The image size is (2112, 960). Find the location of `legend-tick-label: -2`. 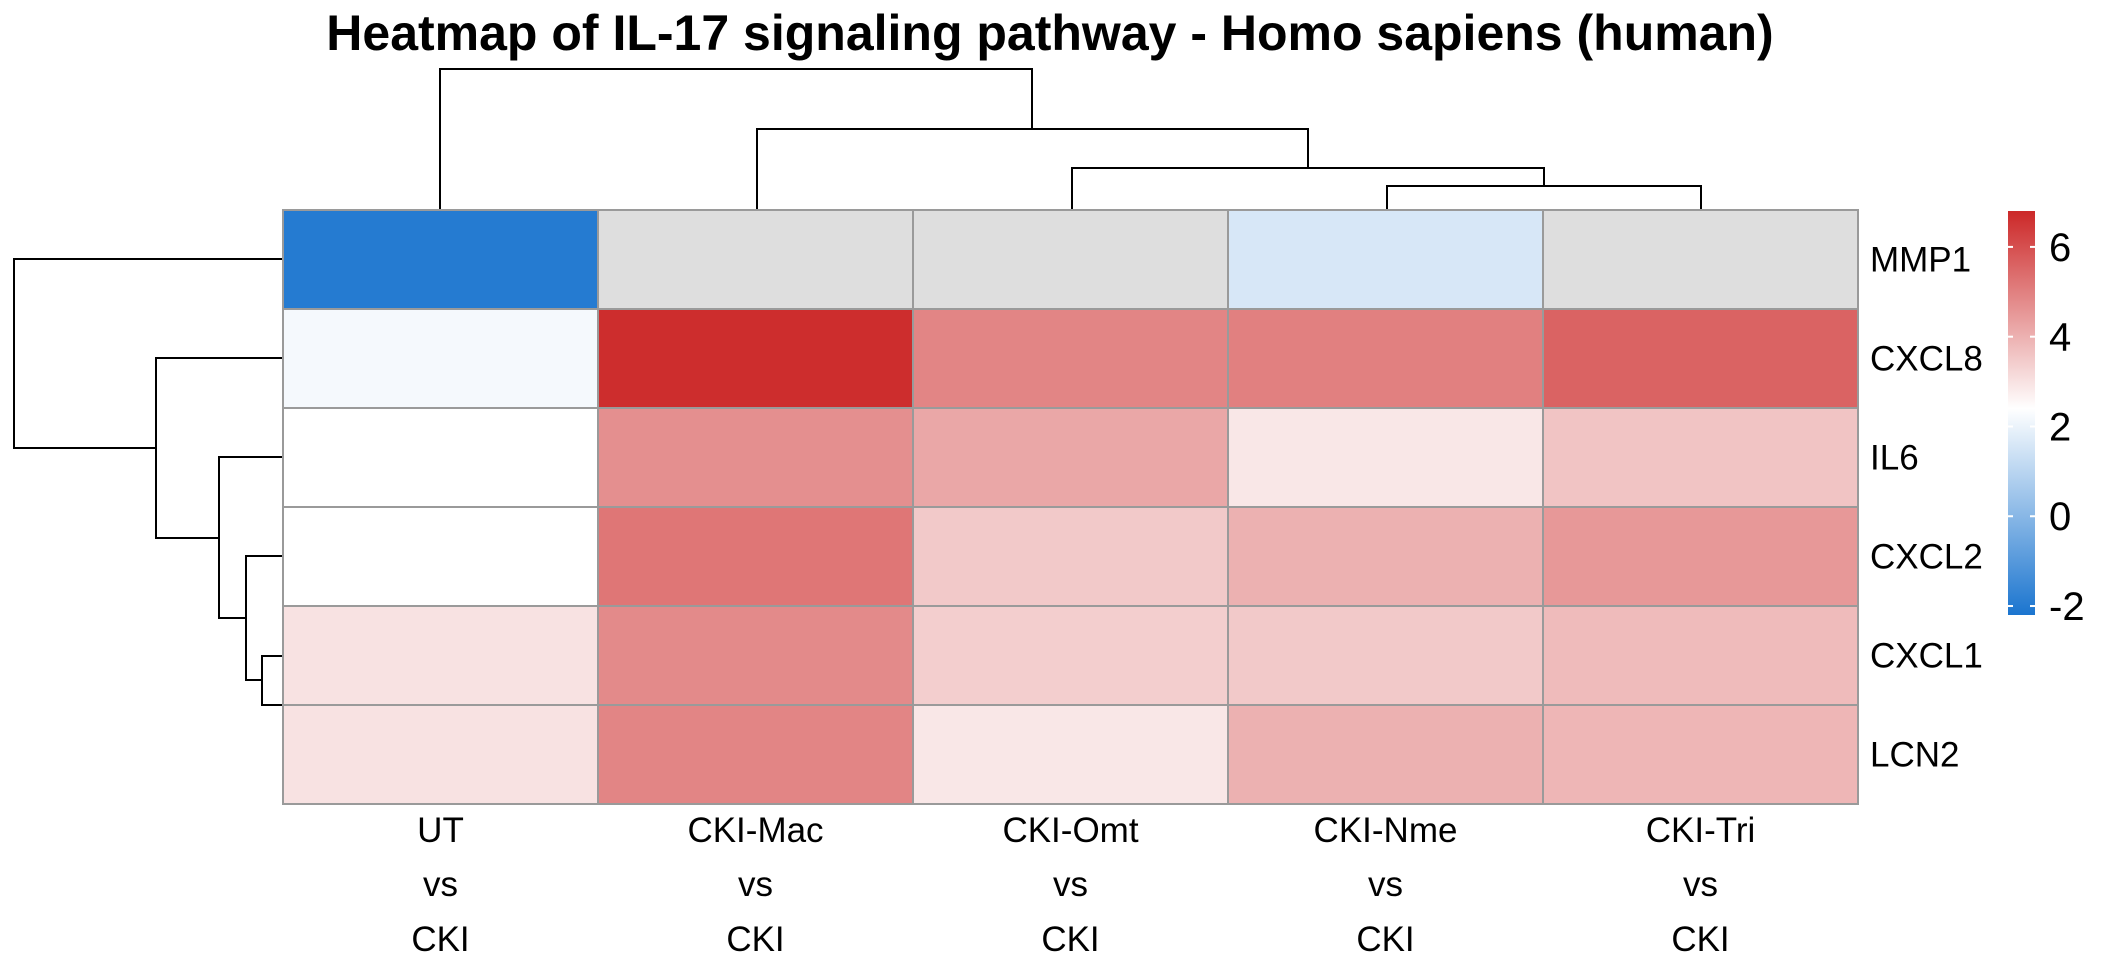

legend-tick-label: -2 is located at coordinates (2067, 607).